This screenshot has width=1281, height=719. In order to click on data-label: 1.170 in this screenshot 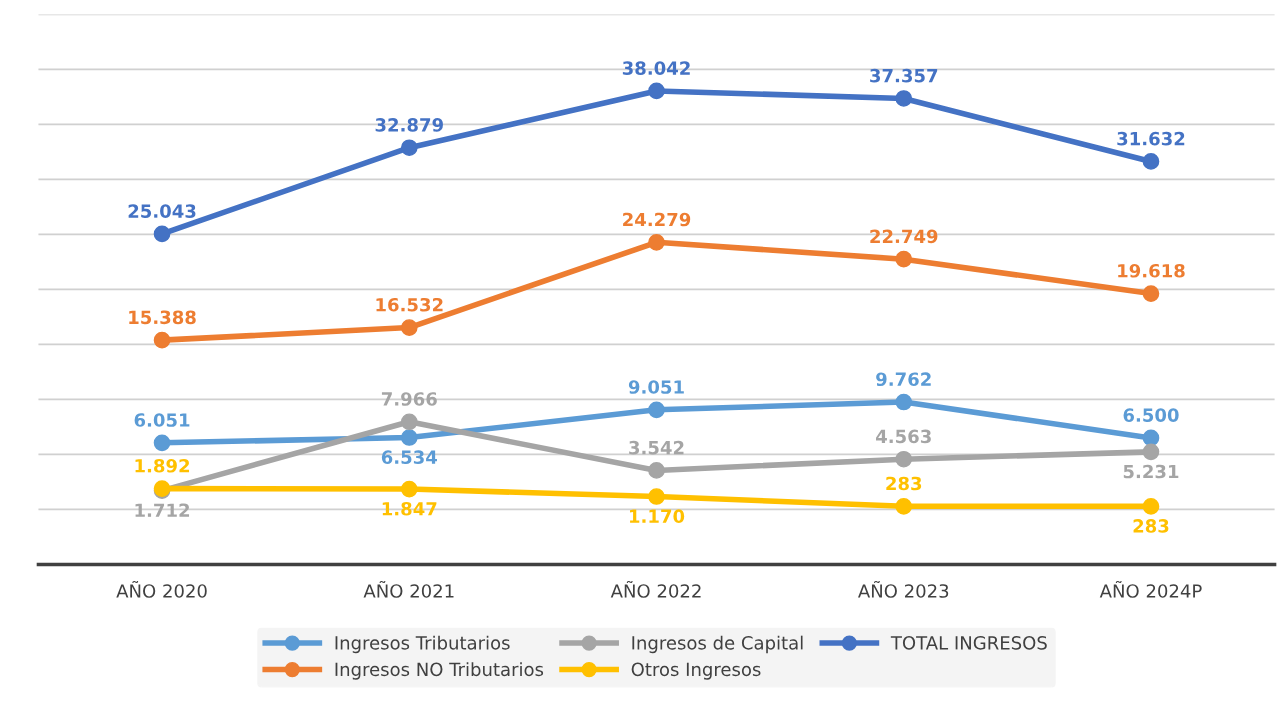, I will do `click(657, 516)`.